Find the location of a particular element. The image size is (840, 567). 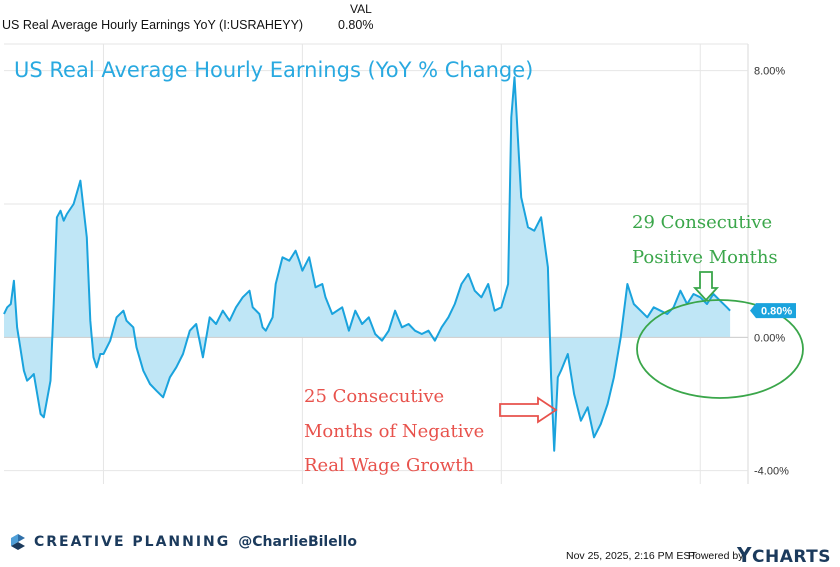

series-value: 0.80% is located at coordinates (356, 25).